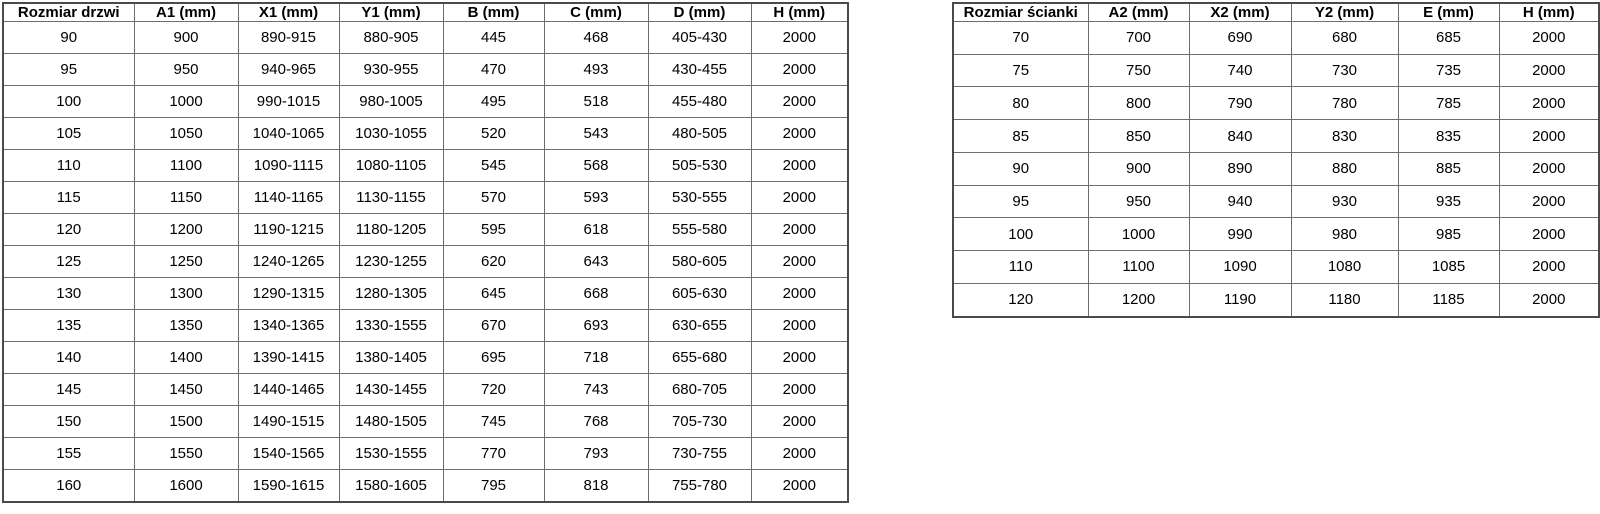  Describe the element at coordinates (493, 101) in the screenshot. I see `table-cell: 495` at that location.